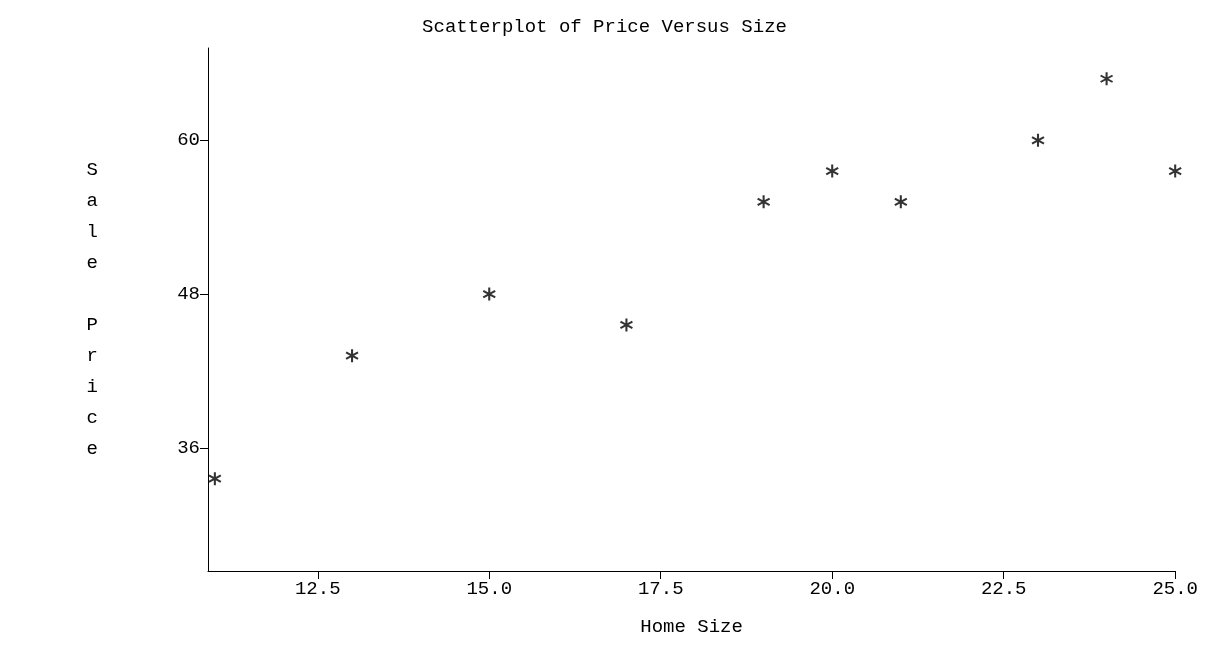 The width and height of the screenshot is (1209, 669). Describe the element at coordinates (489, 588) in the screenshot. I see `x-tick-label: 15.0` at that location.